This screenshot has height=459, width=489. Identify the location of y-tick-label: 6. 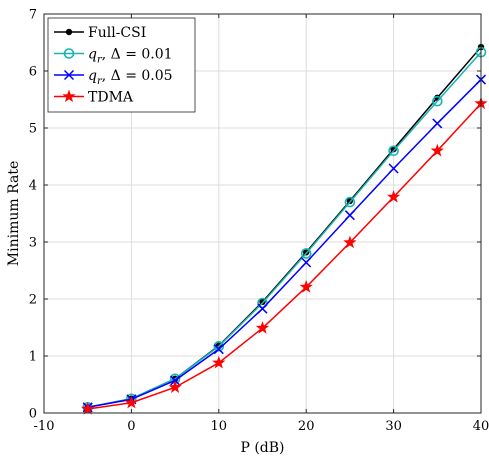
(33, 72).